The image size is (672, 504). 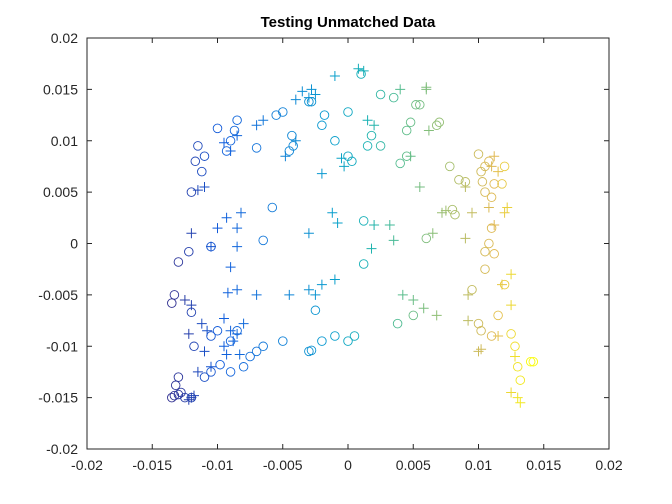 I want to click on x-tick-label: -0.02, so click(x=87, y=465).